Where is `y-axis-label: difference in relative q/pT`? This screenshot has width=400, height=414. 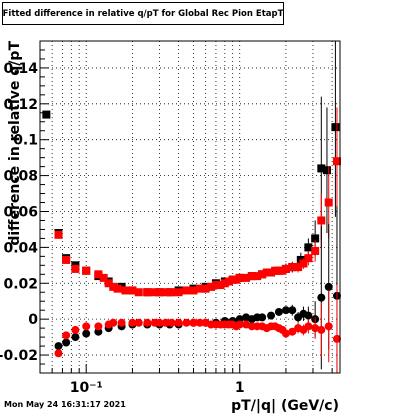
y-axis-label: difference in relative q/pT is located at coordinates (15, 143).